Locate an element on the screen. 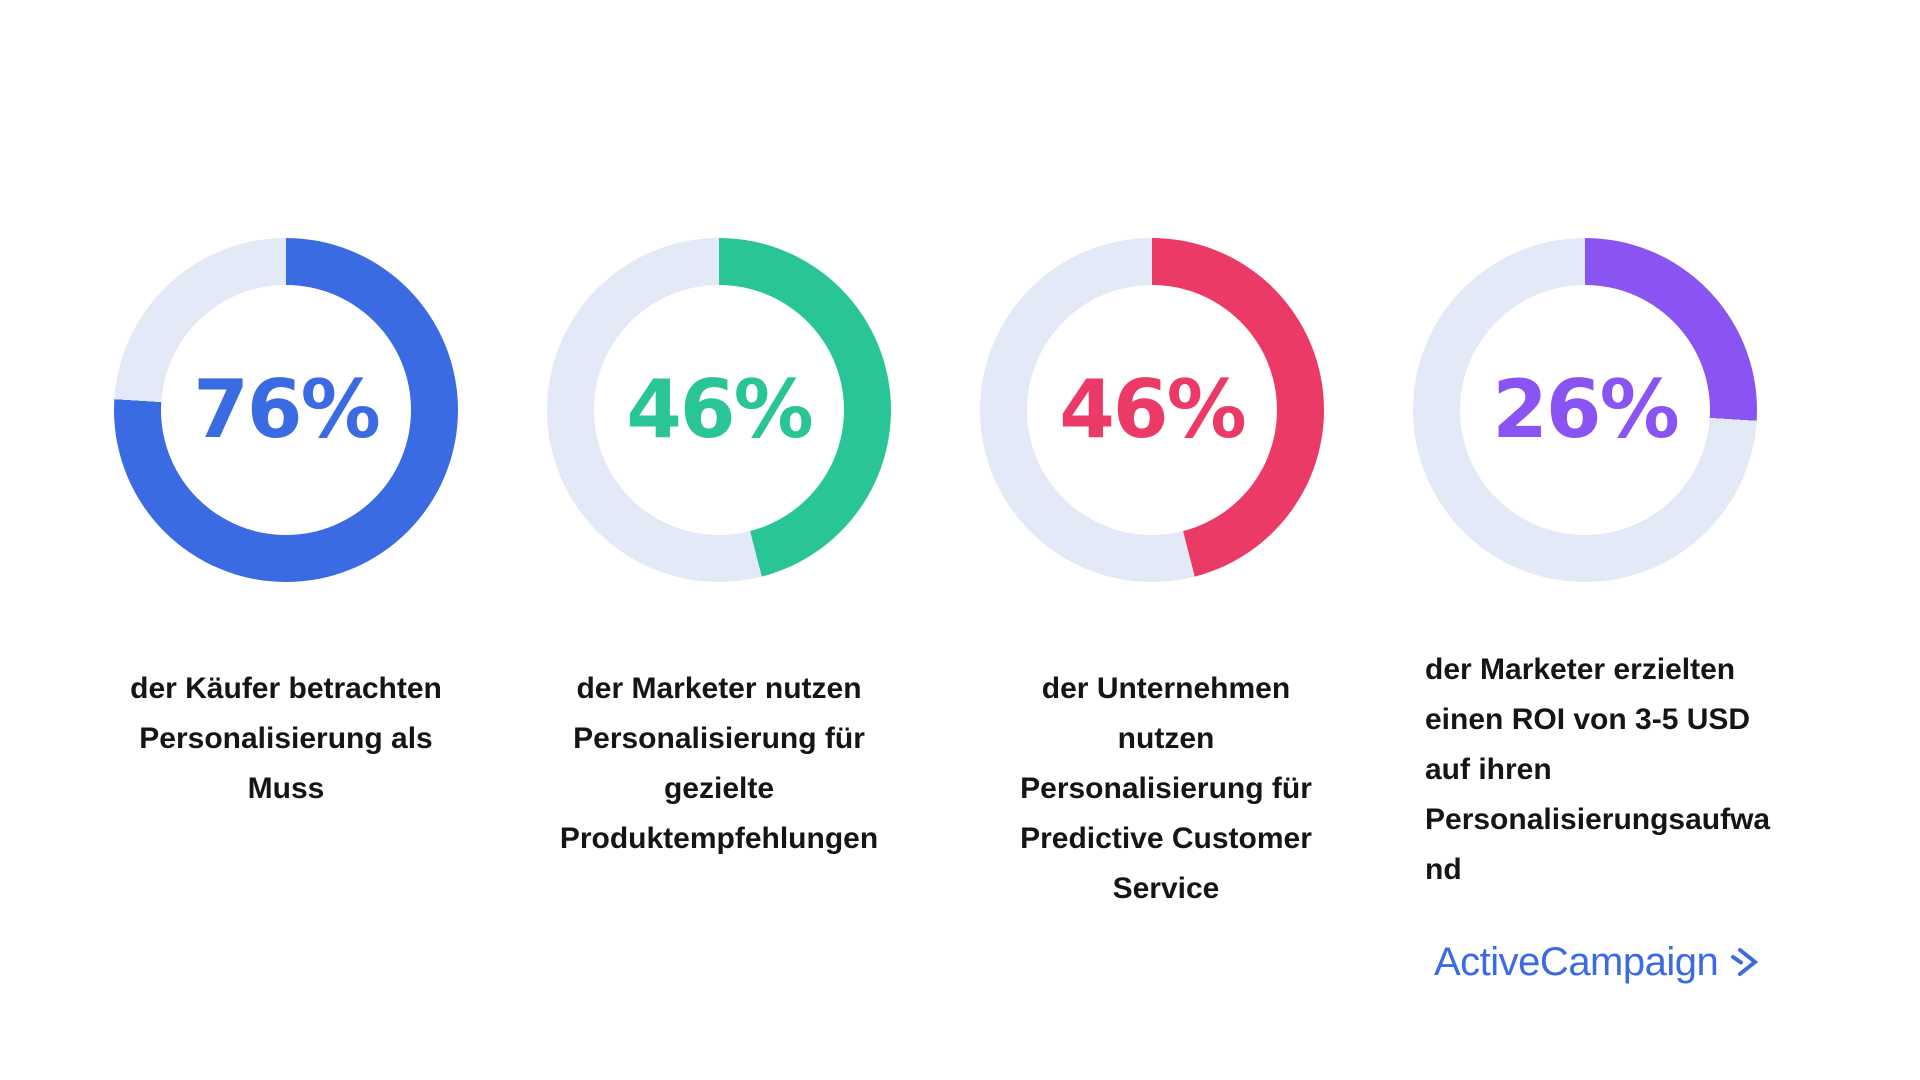 This screenshot has width=1920, height=1080. donut-hole-2: 46% is located at coordinates (719, 410).